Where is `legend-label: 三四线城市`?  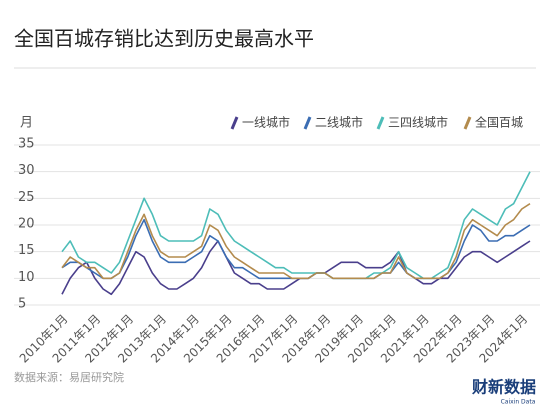
legend-label: 三四线城市 is located at coordinates (418, 122).